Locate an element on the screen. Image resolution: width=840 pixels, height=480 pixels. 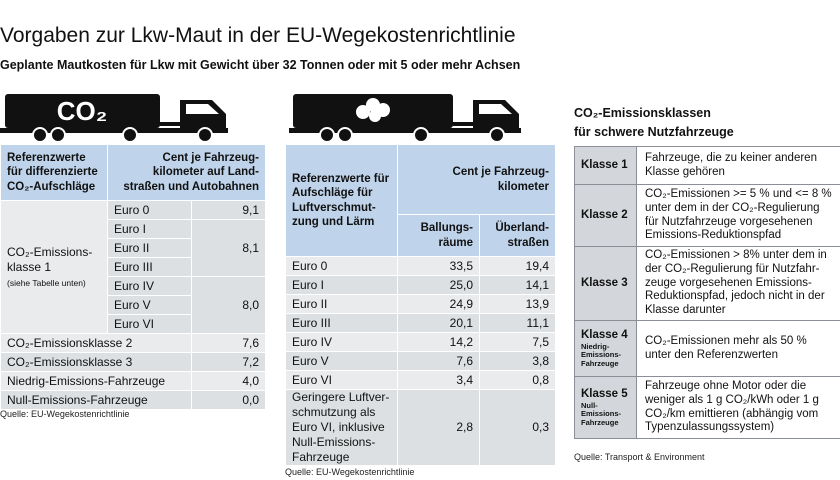
table1-row-label: Null-Emissions-Fahrzeuge is located at coordinates (96, 400).